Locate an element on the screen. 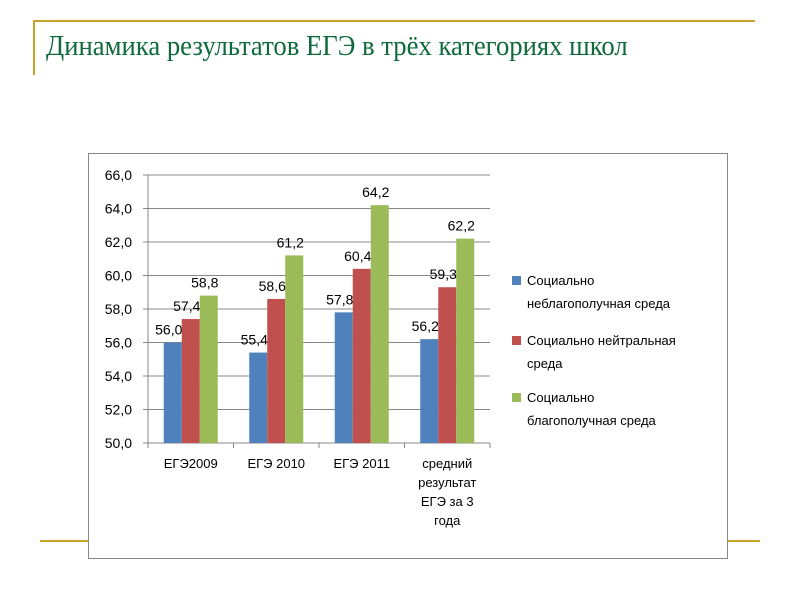 The width and height of the screenshot is (800, 600). x-tick-label: года is located at coordinates (447, 520).